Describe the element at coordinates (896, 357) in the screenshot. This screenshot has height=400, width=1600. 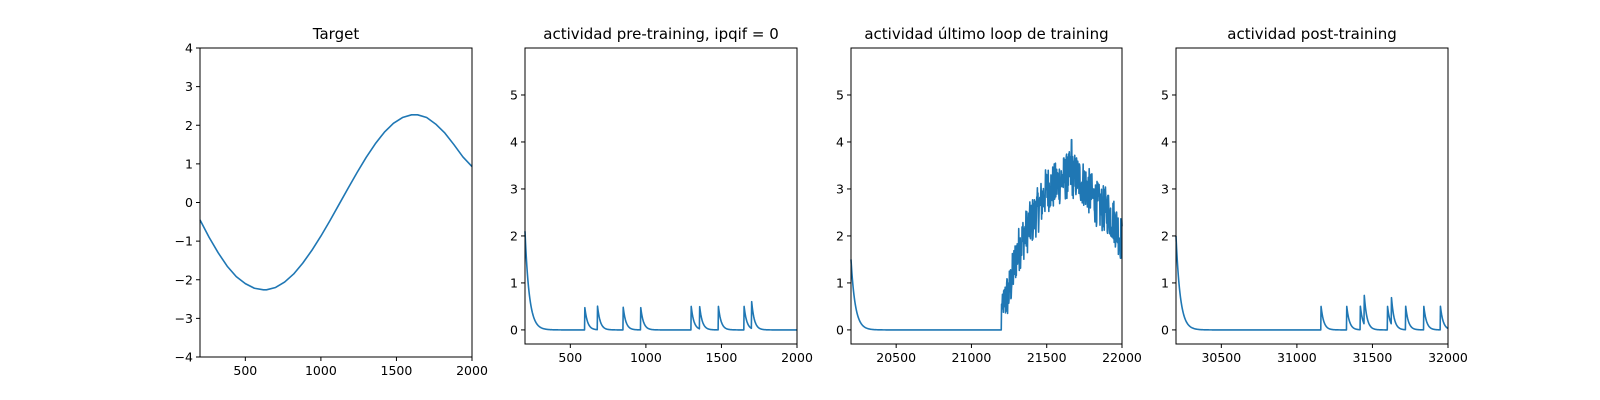
I see `x-tick-label: 20500` at that location.